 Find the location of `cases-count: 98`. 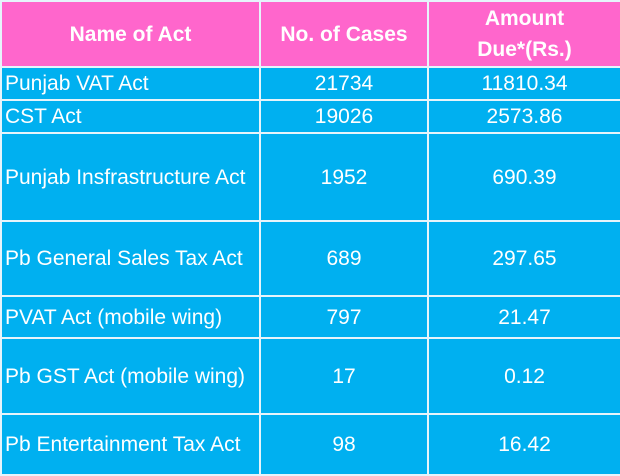

cases-count: 98 is located at coordinates (344, 444).